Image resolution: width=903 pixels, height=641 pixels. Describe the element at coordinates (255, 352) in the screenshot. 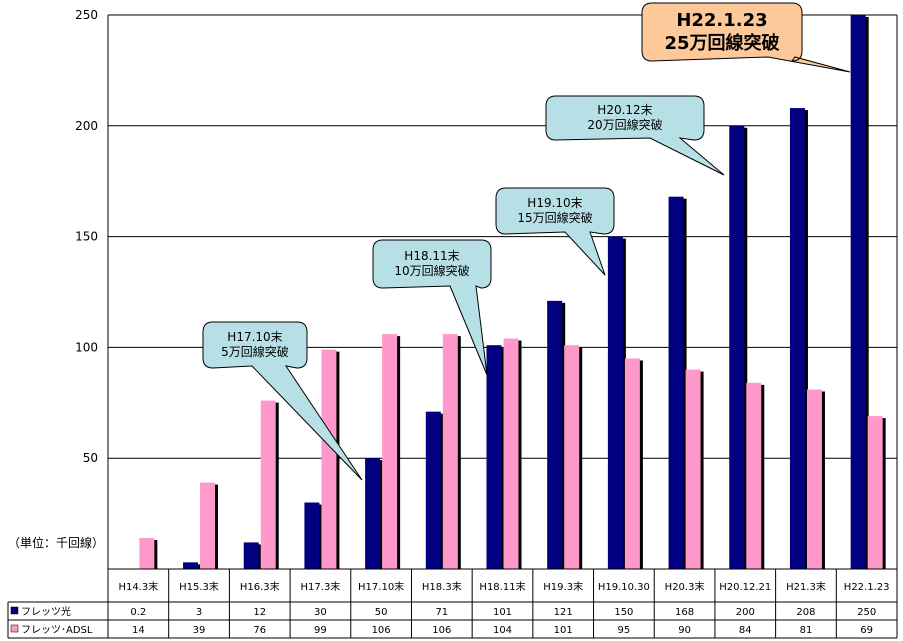

I see `callout-5man-line2: 5万回線突破` at that location.